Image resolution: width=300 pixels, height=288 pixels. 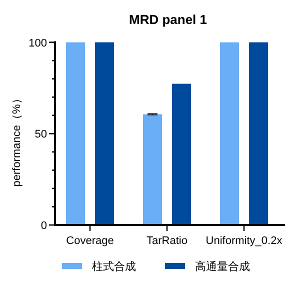 I want to click on y-tick-label: 0, so click(x=43, y=226).